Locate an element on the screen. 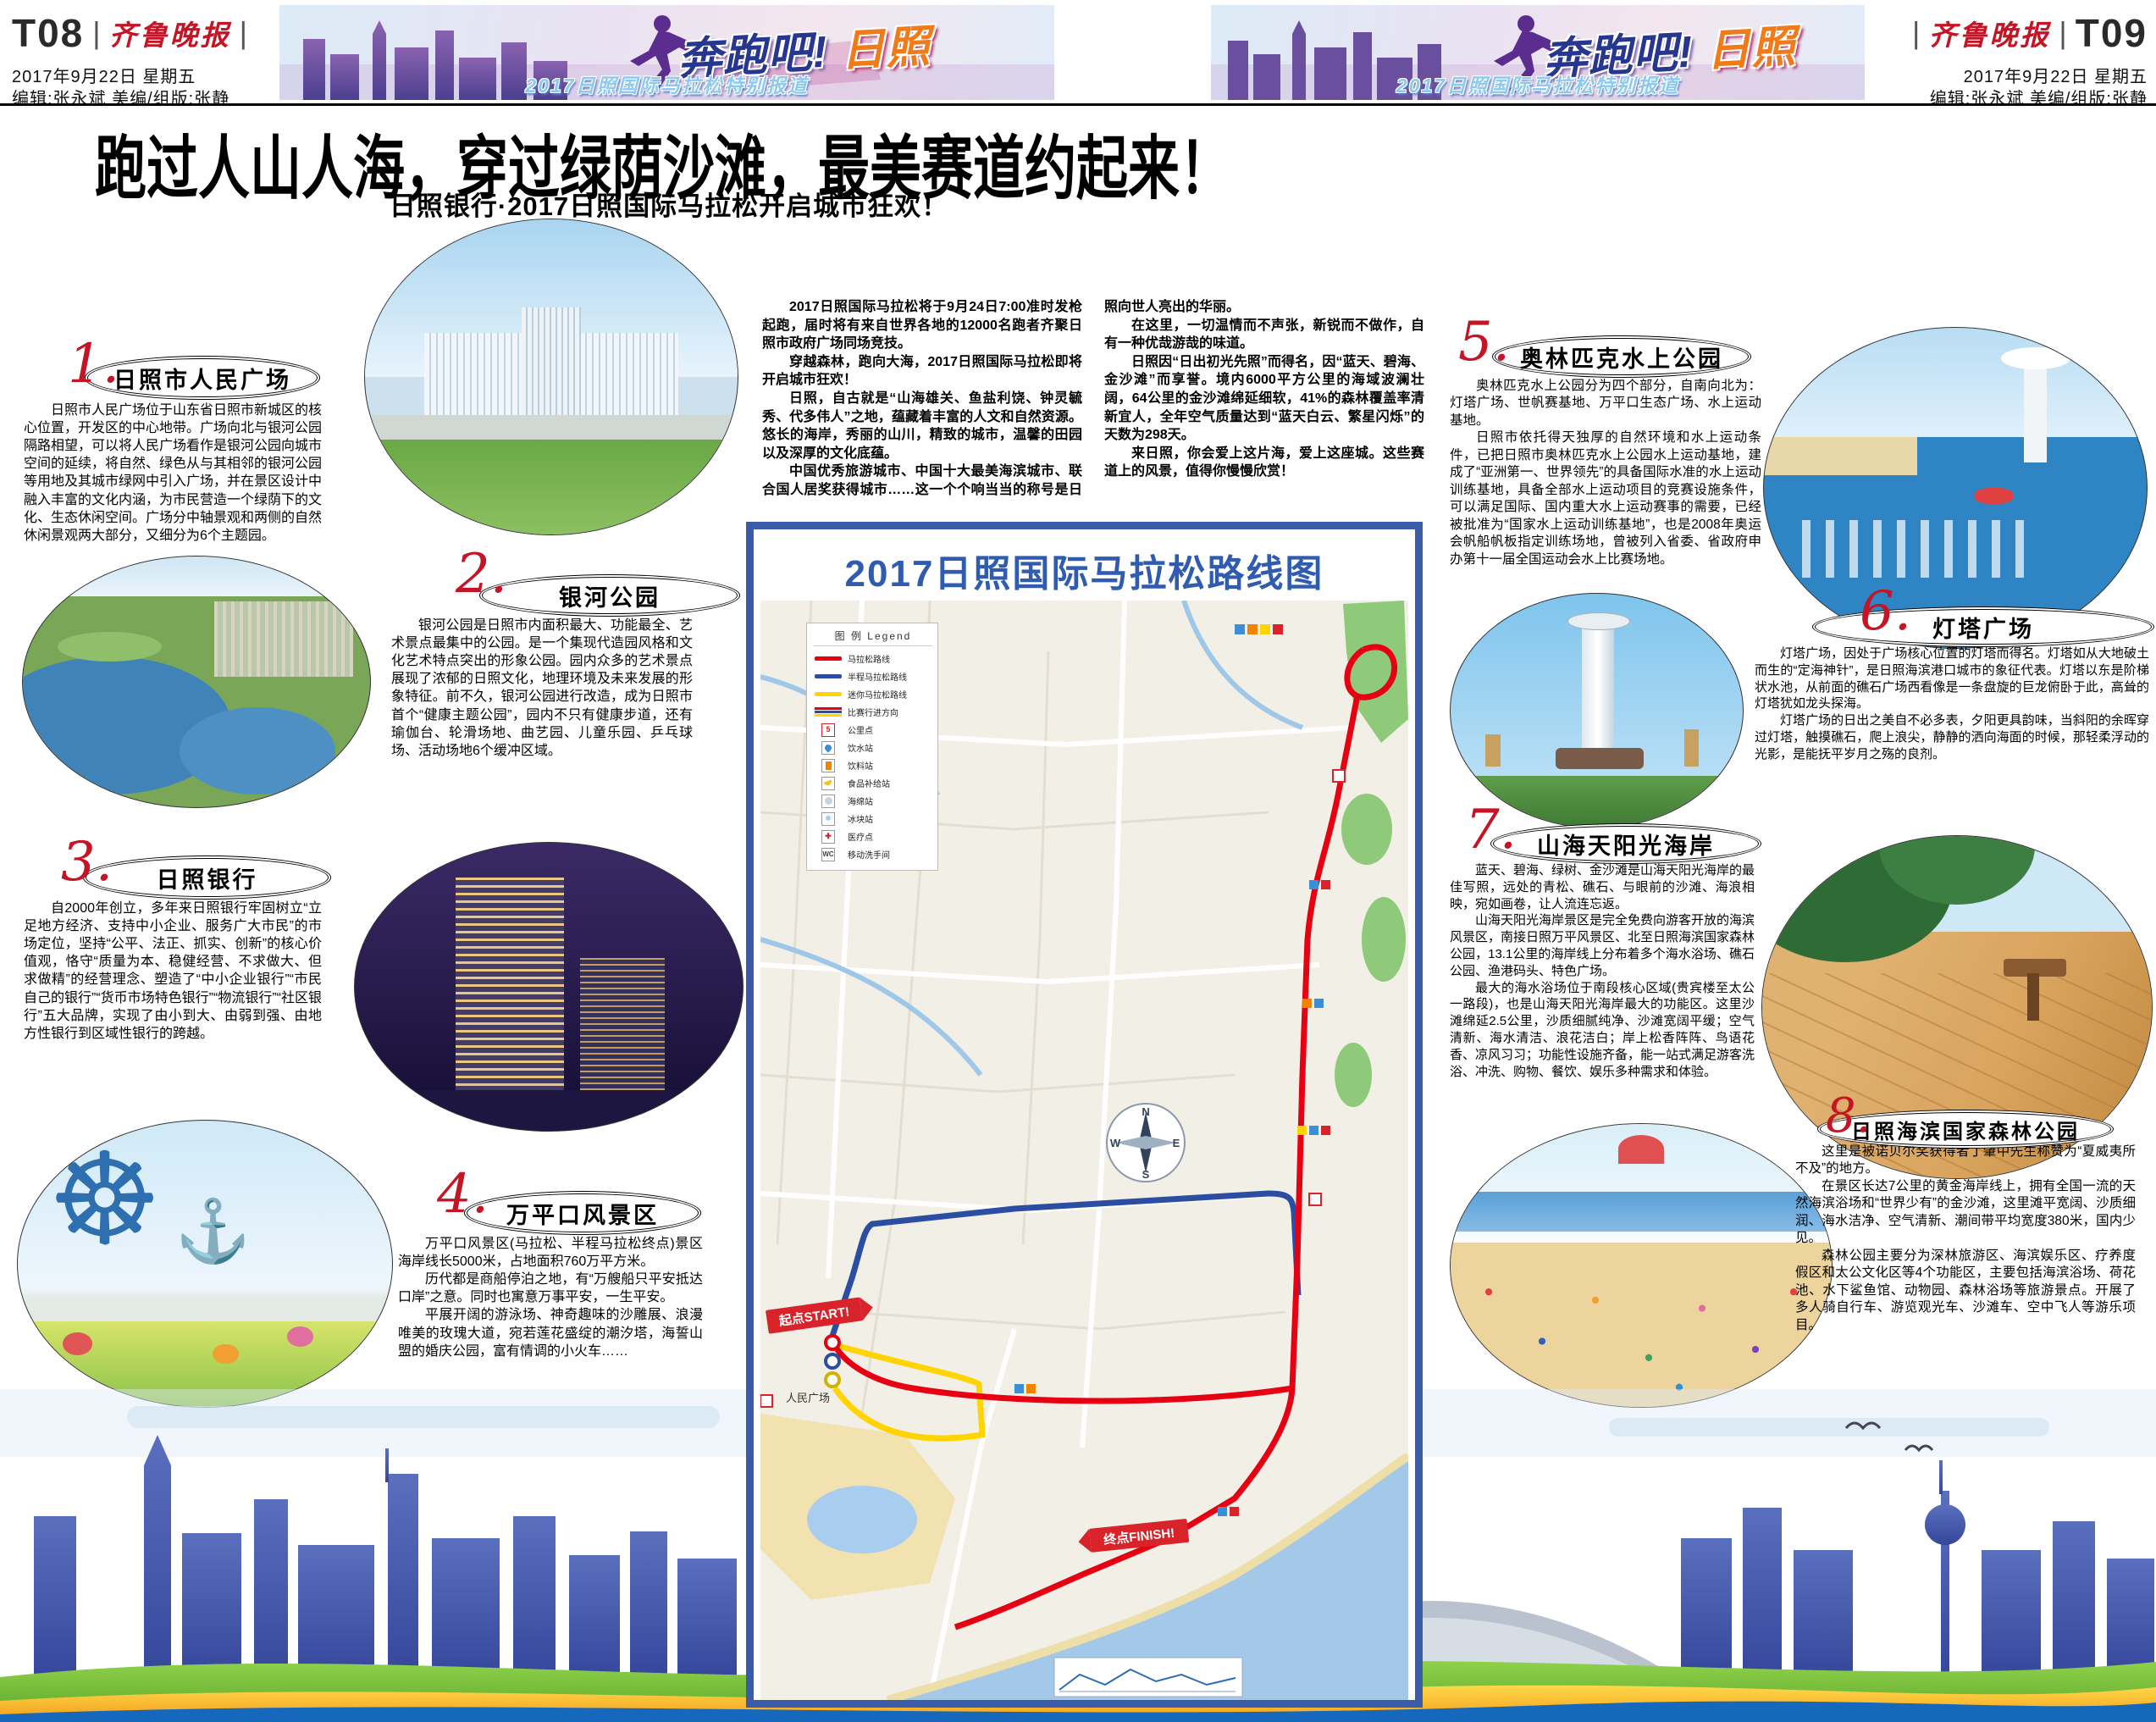 The image size is (2156, 1722). legend-title: 图 例 Legend is located at coordinates (873, 637).